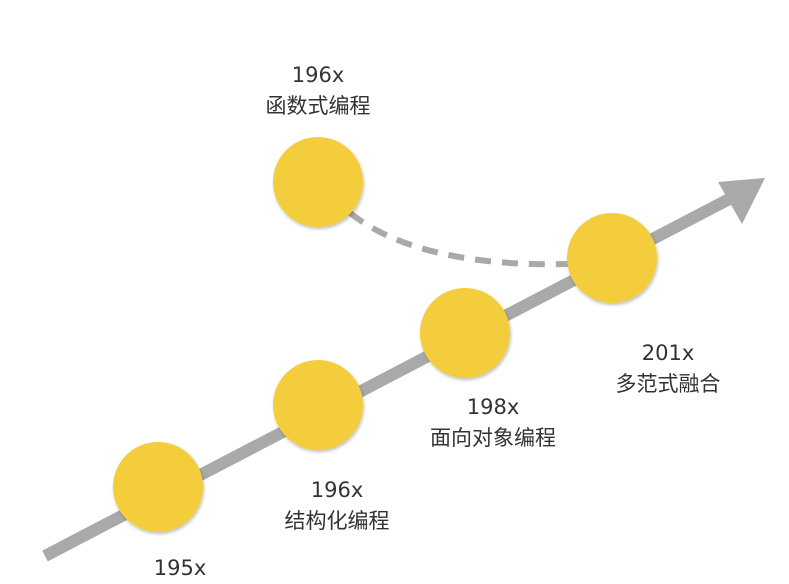  Describe the element at coordinates (493, 438) in the screenshot. I see `paradigm: 面向对象编程` at that location.